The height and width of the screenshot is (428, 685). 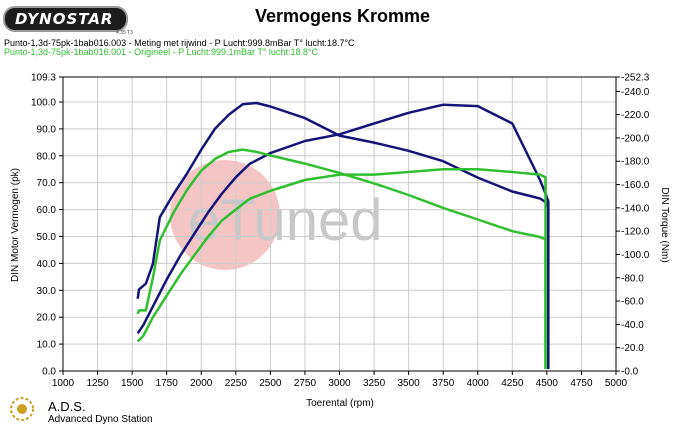 What do you see at coordinates (47, 156) in the screenshot?
I see `y-tick-label: 80.0` at bounding box center [47, 156].